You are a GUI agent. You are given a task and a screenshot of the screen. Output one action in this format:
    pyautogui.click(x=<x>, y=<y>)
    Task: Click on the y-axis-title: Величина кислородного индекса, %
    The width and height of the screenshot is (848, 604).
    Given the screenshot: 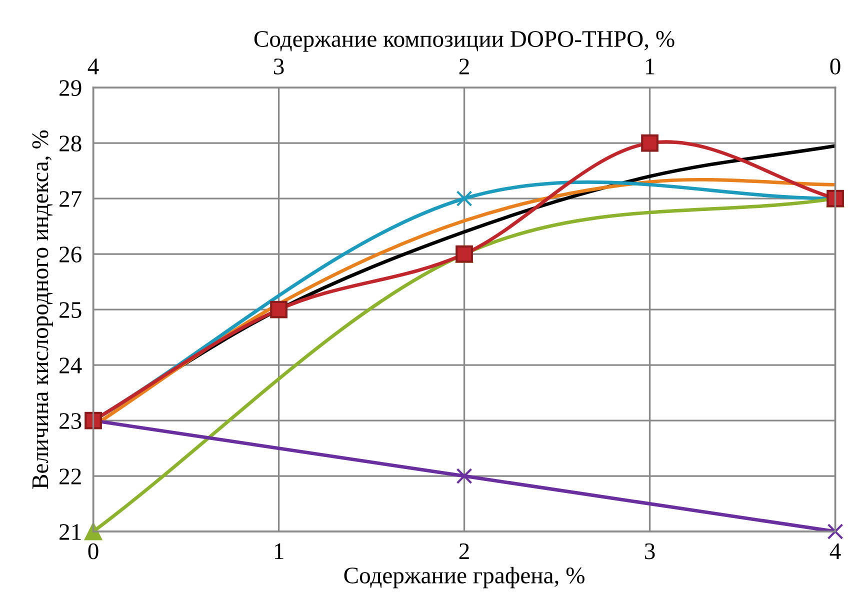 What is the action you would take?
    pyautogui.click(x=42, y=309)
    